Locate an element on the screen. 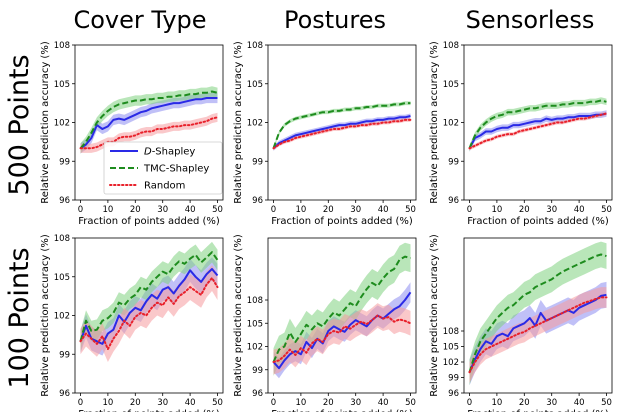 This screenshot has height=412, width=623. legend-label-d-shapley: D-Shapley is located at coordinates (169, 152).